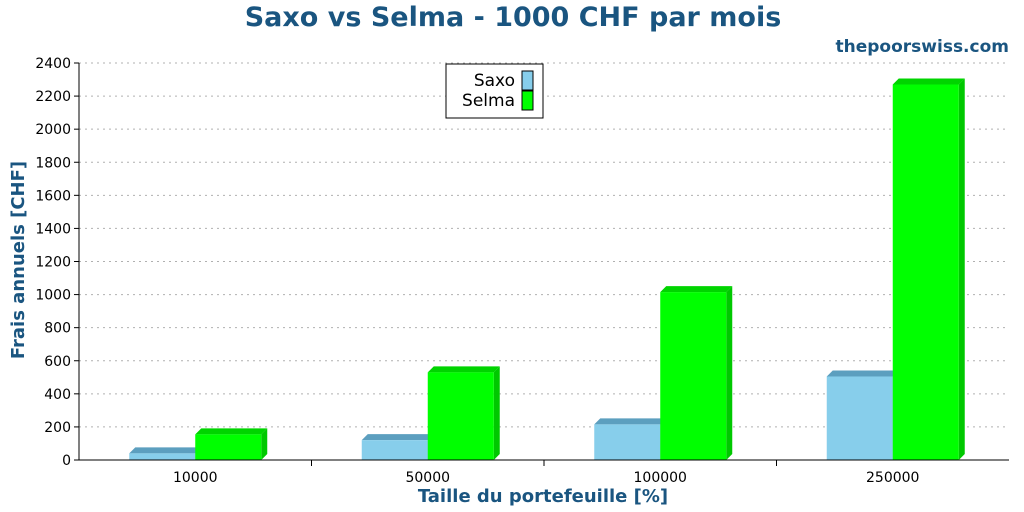 The height and width of the screenshot is (512, 1024). Describe the element at coordinates (427, 478) in the screenshot. I see `x-tick-label: 50000` at that location.